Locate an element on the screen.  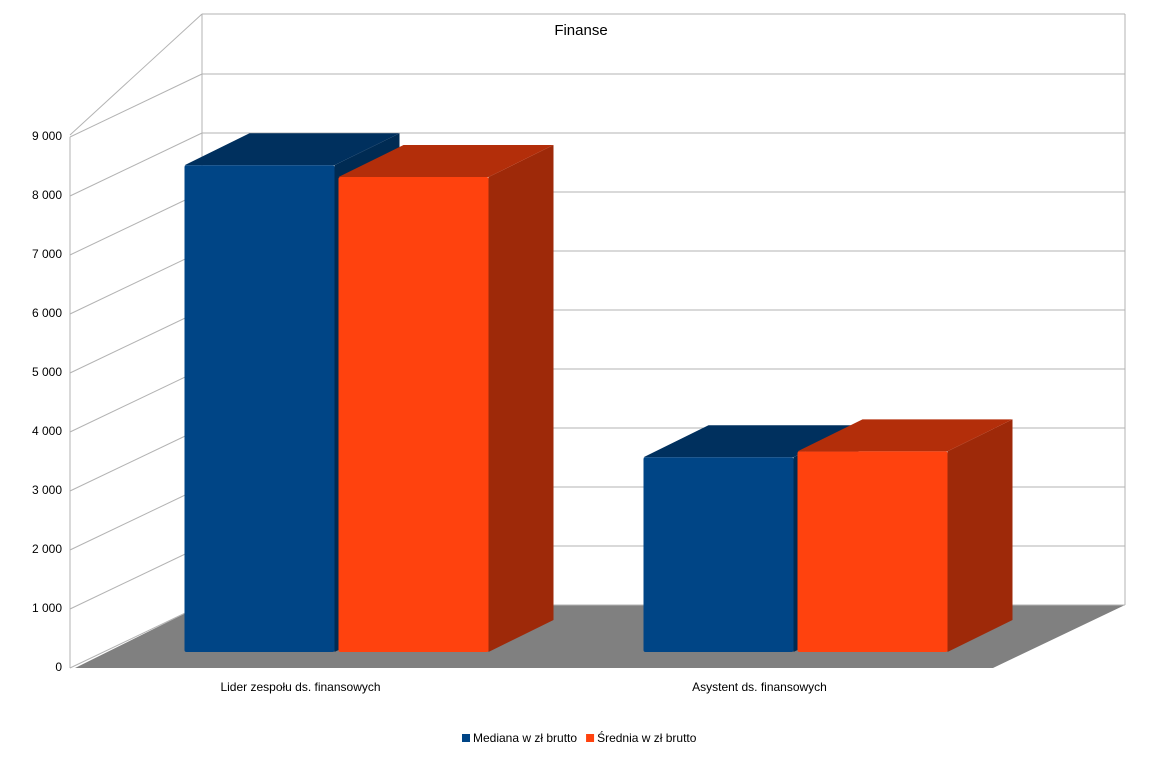
x-tick-label: Lider zespołu ds. finansowych is located at coordinates (300, 687).